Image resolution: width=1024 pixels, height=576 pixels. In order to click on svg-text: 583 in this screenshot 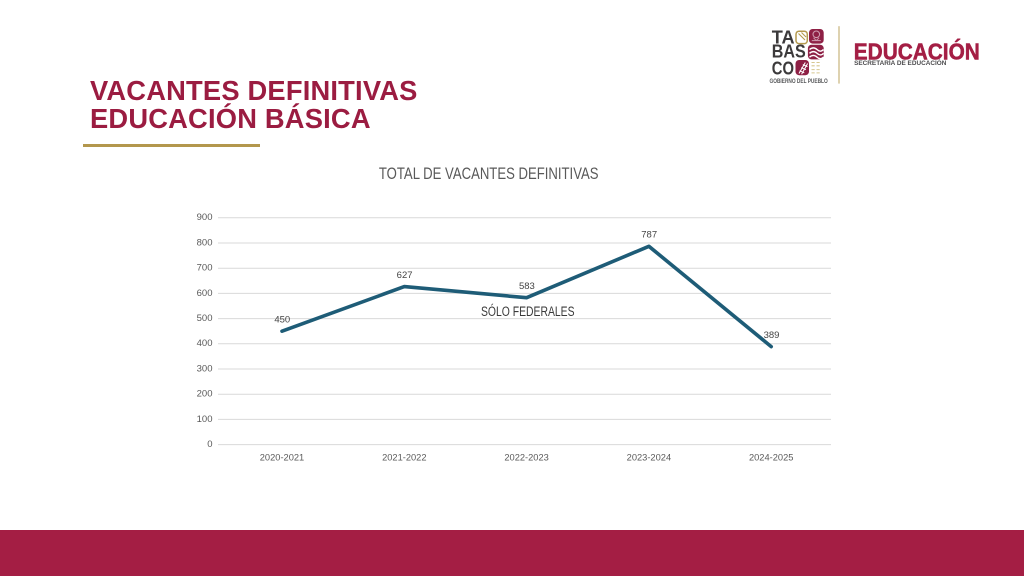, I will do `click(527, 286)`.